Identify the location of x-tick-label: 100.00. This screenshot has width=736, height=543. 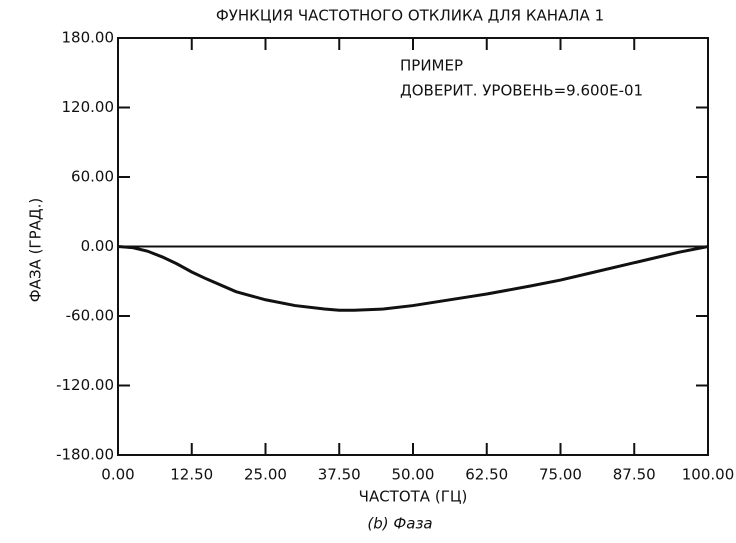
(708, 475).